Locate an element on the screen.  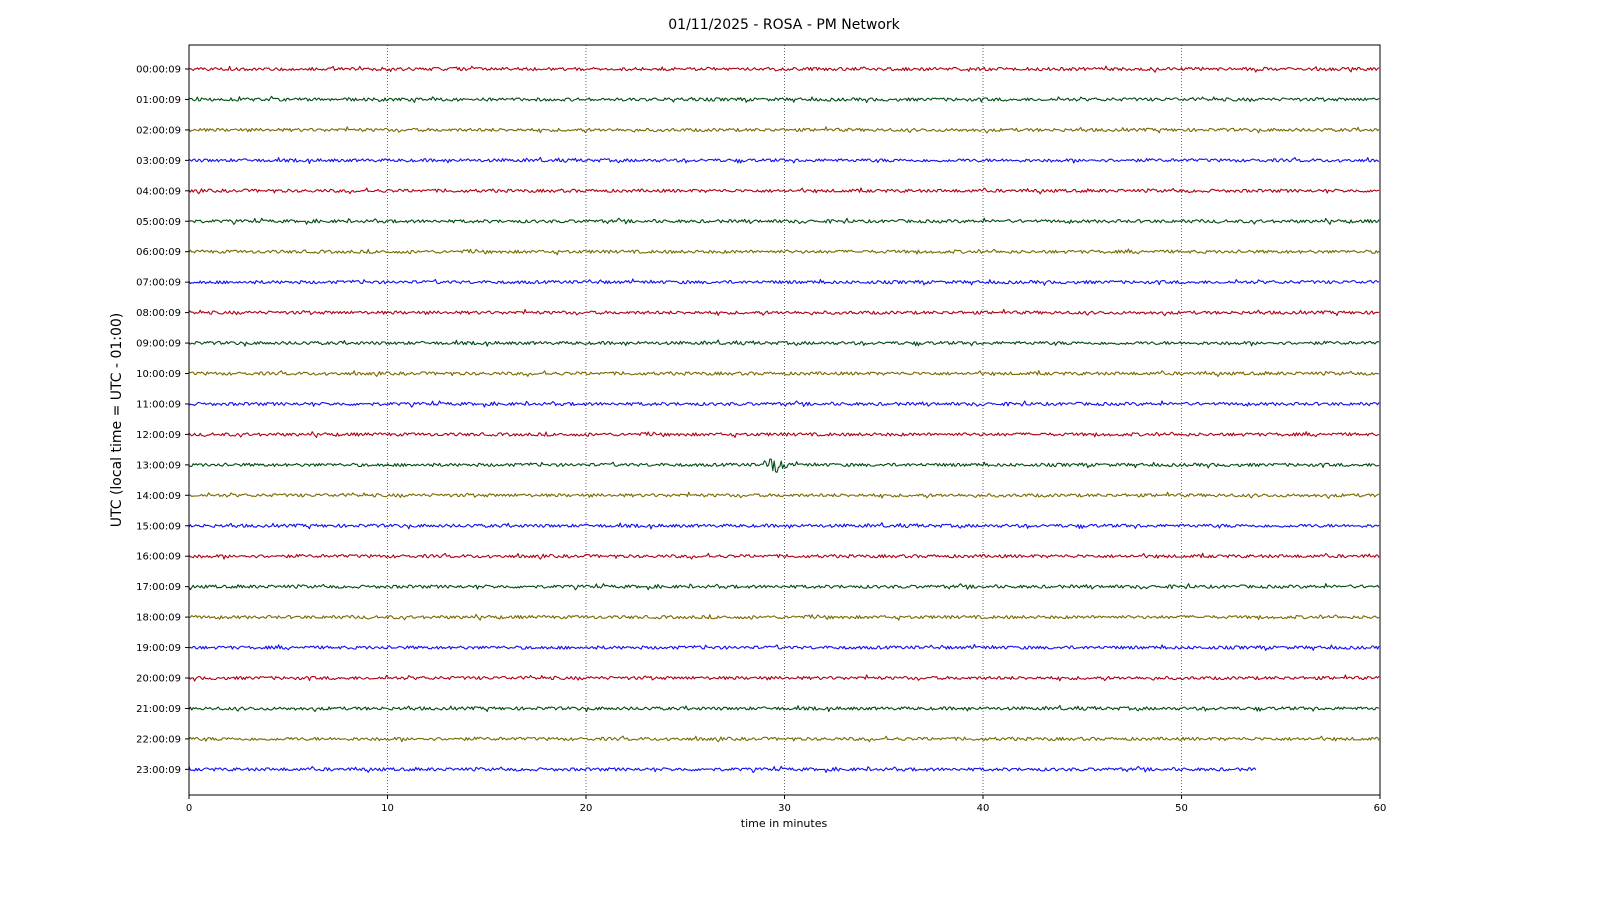
y-tick-label: 03:00:09 is located at coordinates (158, 161).